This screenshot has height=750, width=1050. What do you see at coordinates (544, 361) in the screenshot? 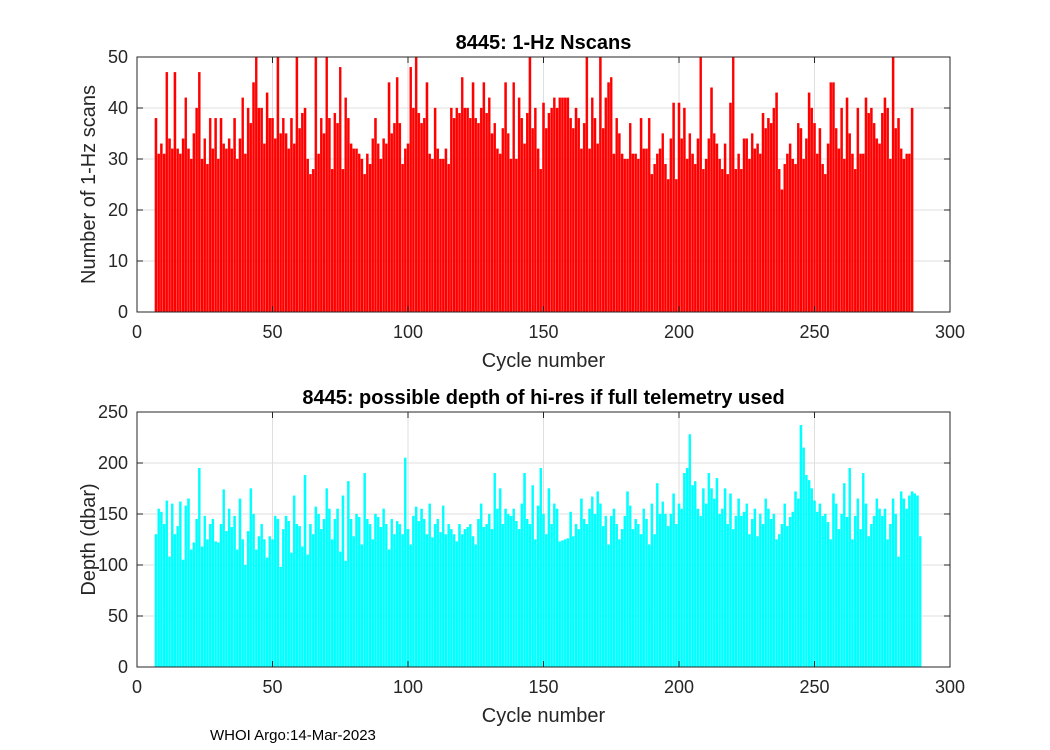
I see `x-axis-label: Cycle number` at bounding box center [544, 361].